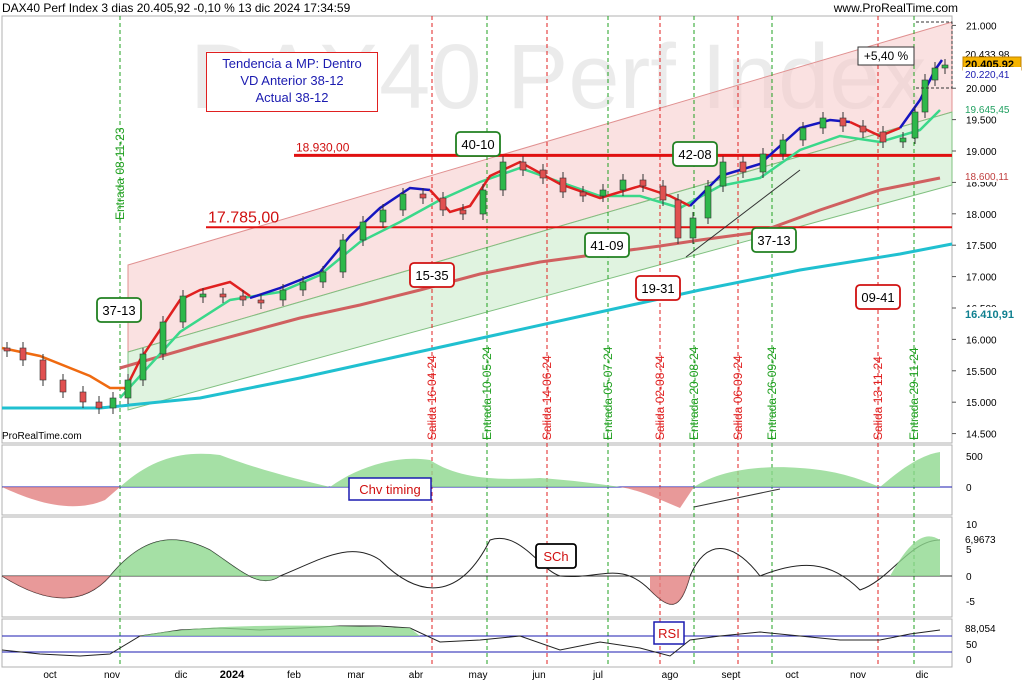  I want to click on rsi-label: RSI, so click(669, 633).